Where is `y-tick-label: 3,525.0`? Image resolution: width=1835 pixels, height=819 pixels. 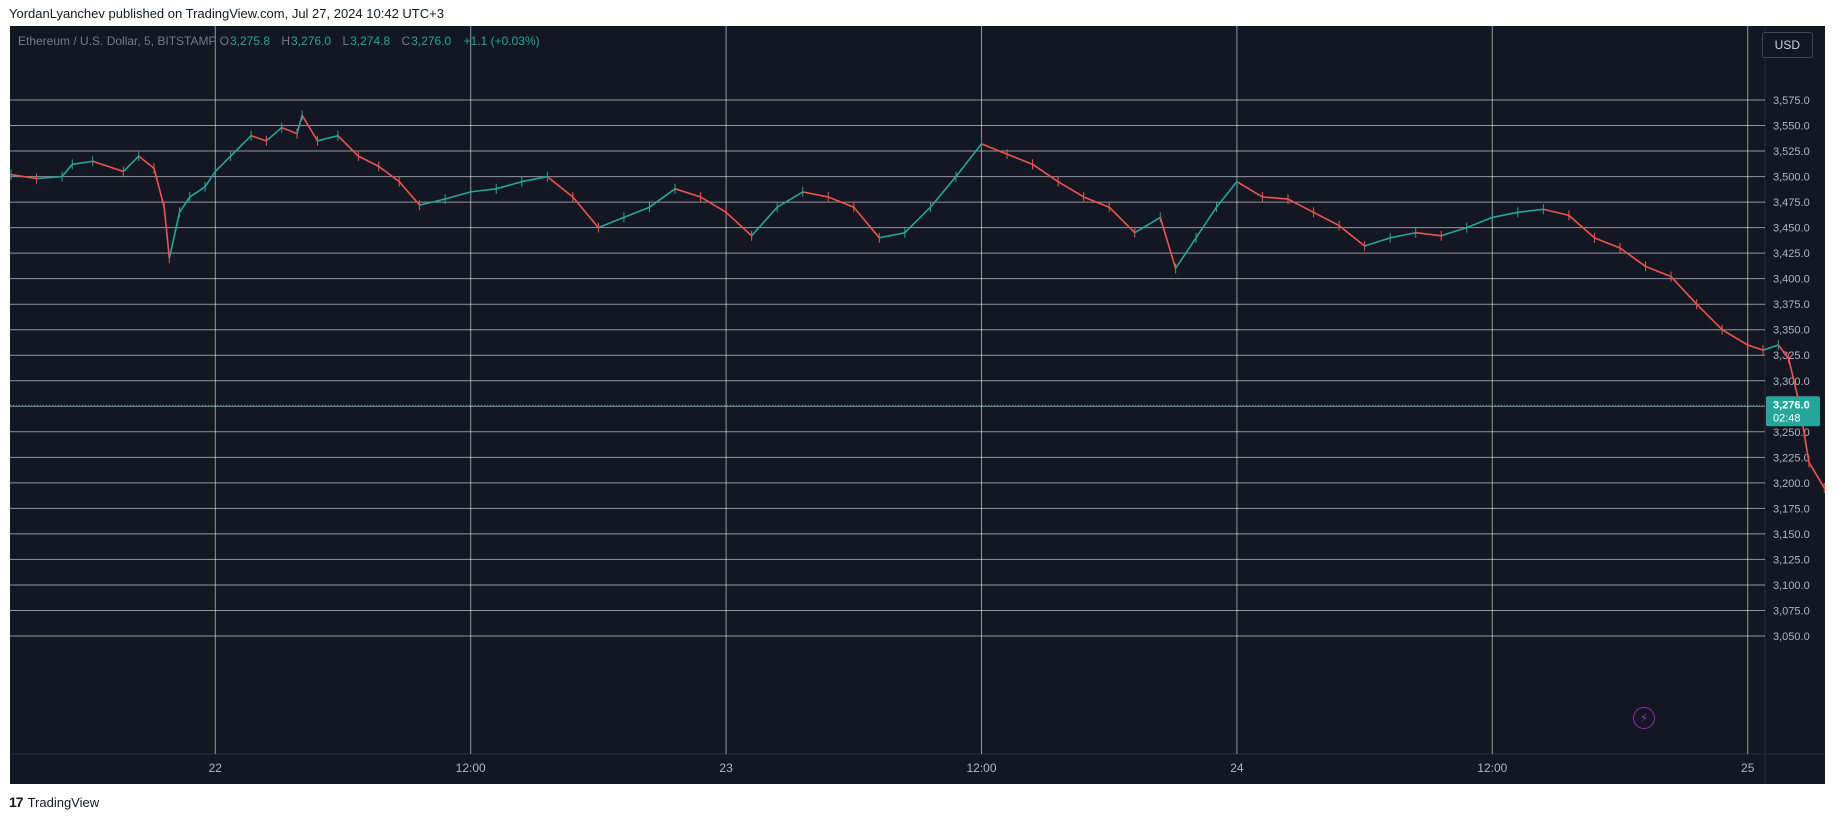 y-tick-label: 3,525.0 is located at coordinates (1791, 152).